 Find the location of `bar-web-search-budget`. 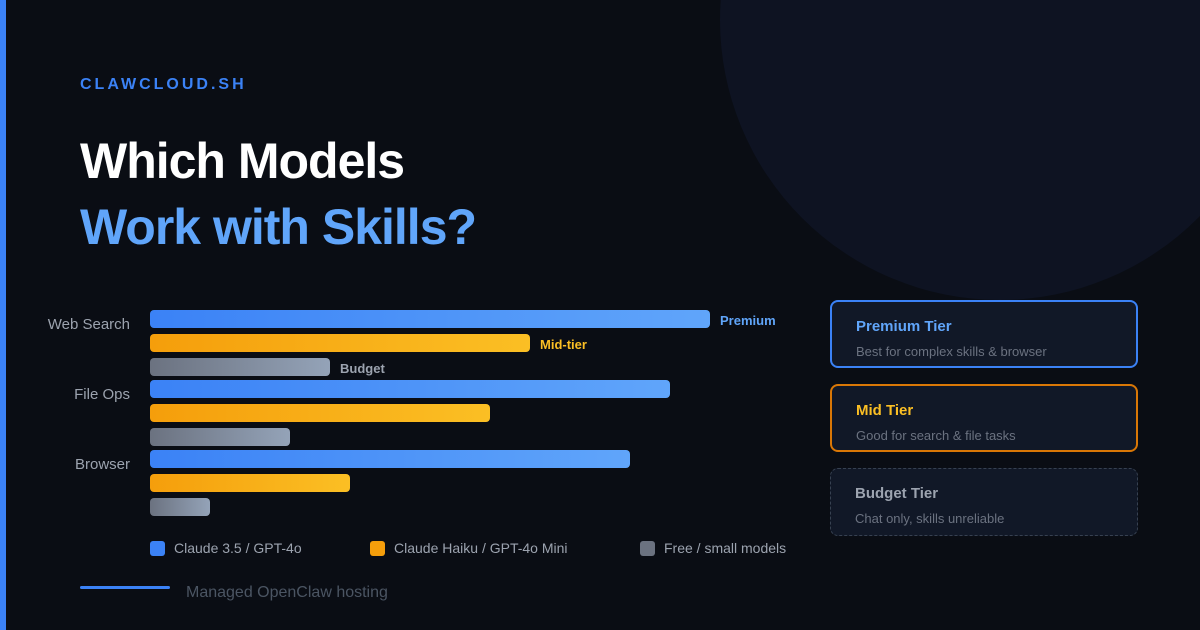

bar-web-search-budget is located at coordinates (240, 367).